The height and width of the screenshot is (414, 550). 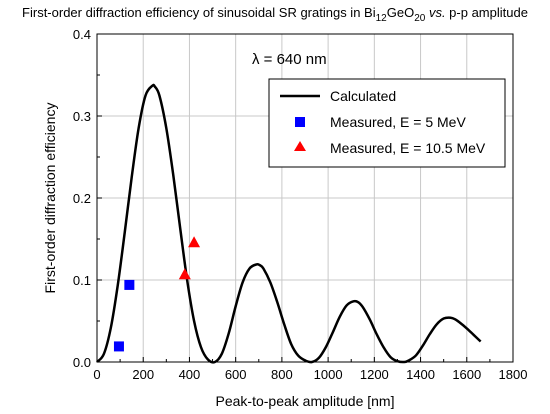 I want to click on x-tick-label: 600, so click(x=236, y=374).